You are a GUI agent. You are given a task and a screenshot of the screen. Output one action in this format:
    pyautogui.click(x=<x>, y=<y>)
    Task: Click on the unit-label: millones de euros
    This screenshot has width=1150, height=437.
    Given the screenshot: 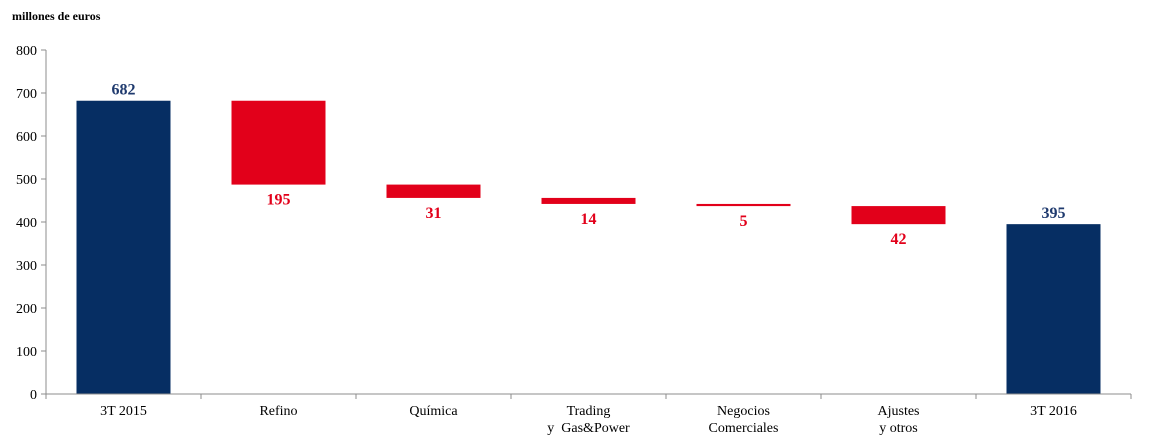 What is the action you would take?
    pyautogui.click(x=56, y=16)
    